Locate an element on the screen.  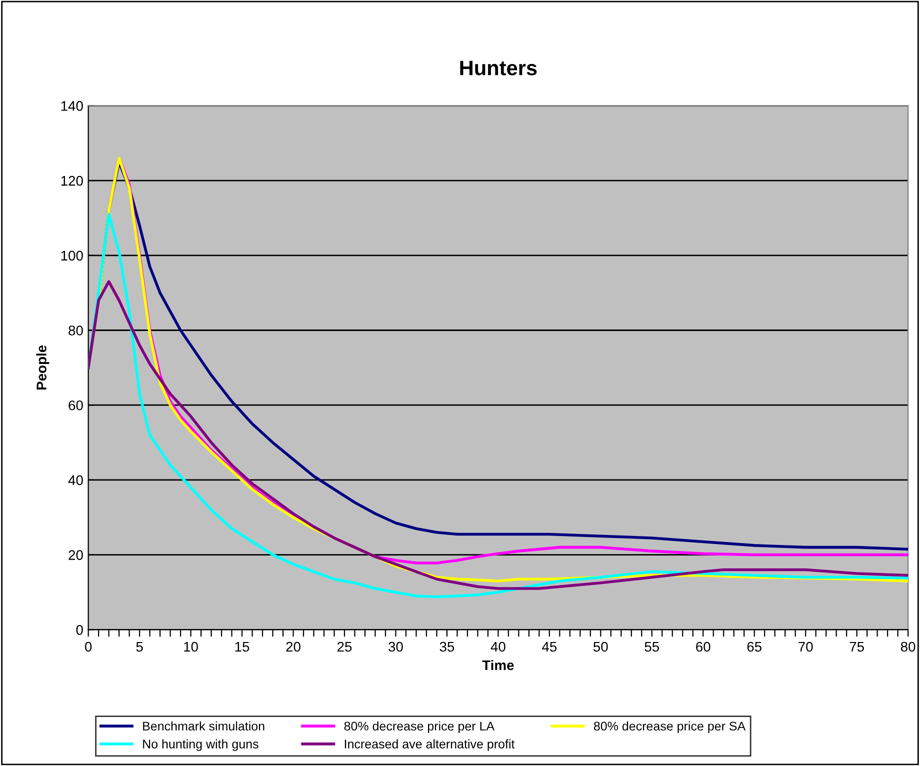
x-tick-label: 45 is located at coordinates (549, 647).